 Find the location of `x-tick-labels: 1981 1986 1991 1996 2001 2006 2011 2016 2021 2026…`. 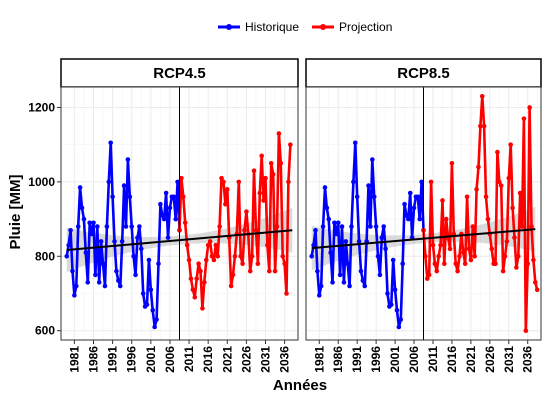

x-tick-labels: 1981 1986 1991 1996 2001 2006 2011 2016 2021 2026… is located at coordinates (301, 356).